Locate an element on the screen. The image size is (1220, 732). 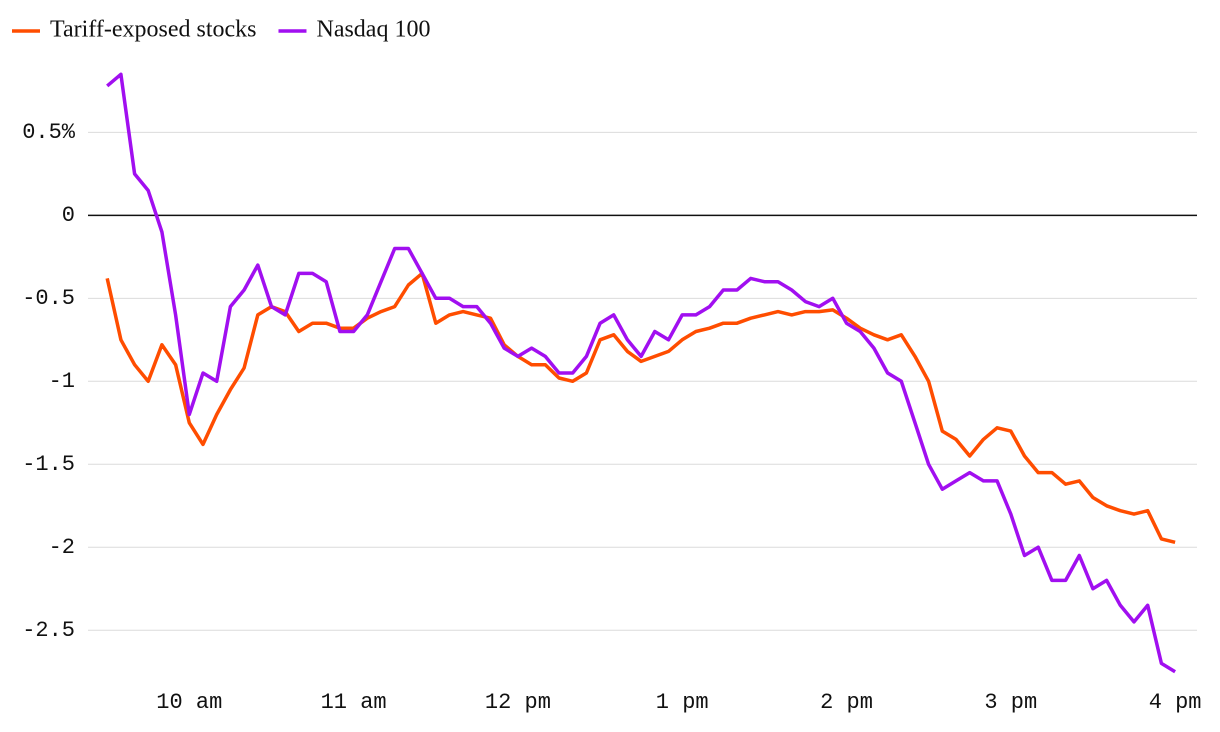
x-tick-label: 12 pm is located at coordinates (518, 702).